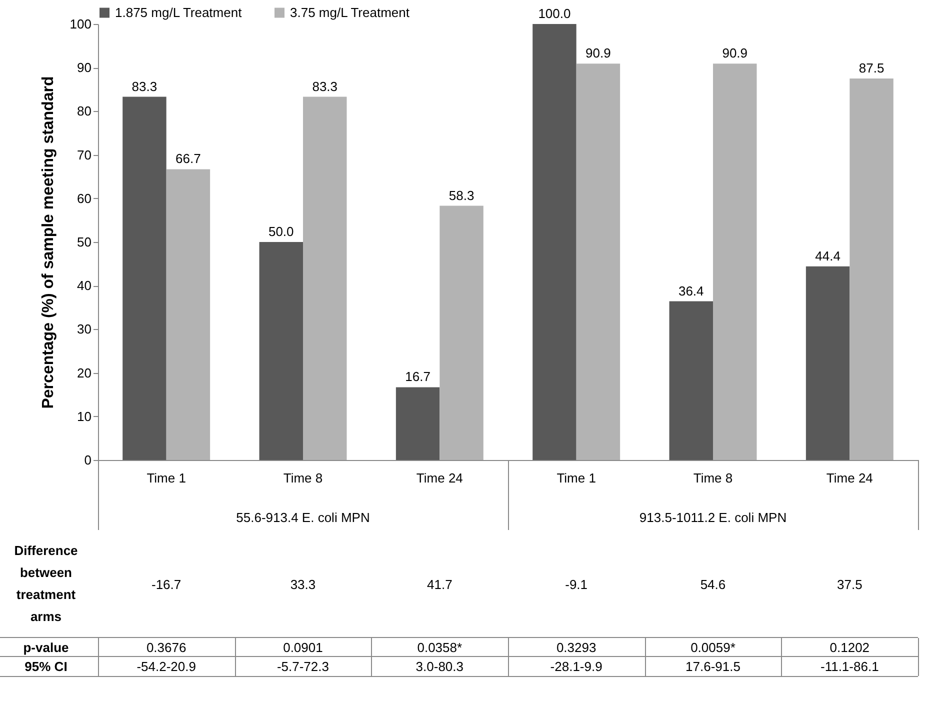 This screenshot has width=928, height=717. Describe the element at coordinates (84, 416) in the screenshot. I see `y-tick-label: 10` at that location.